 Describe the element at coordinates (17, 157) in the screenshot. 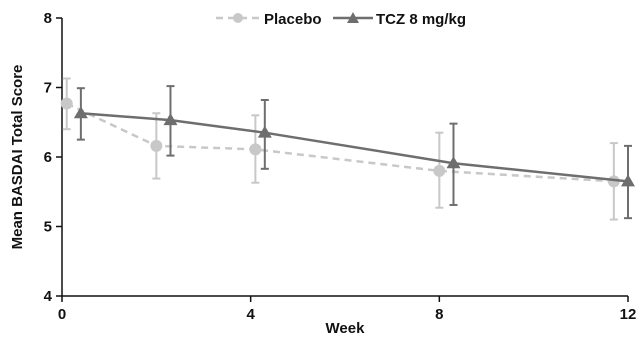

I see `y-axis-title: Mean BASDAI Total Score` at that location.